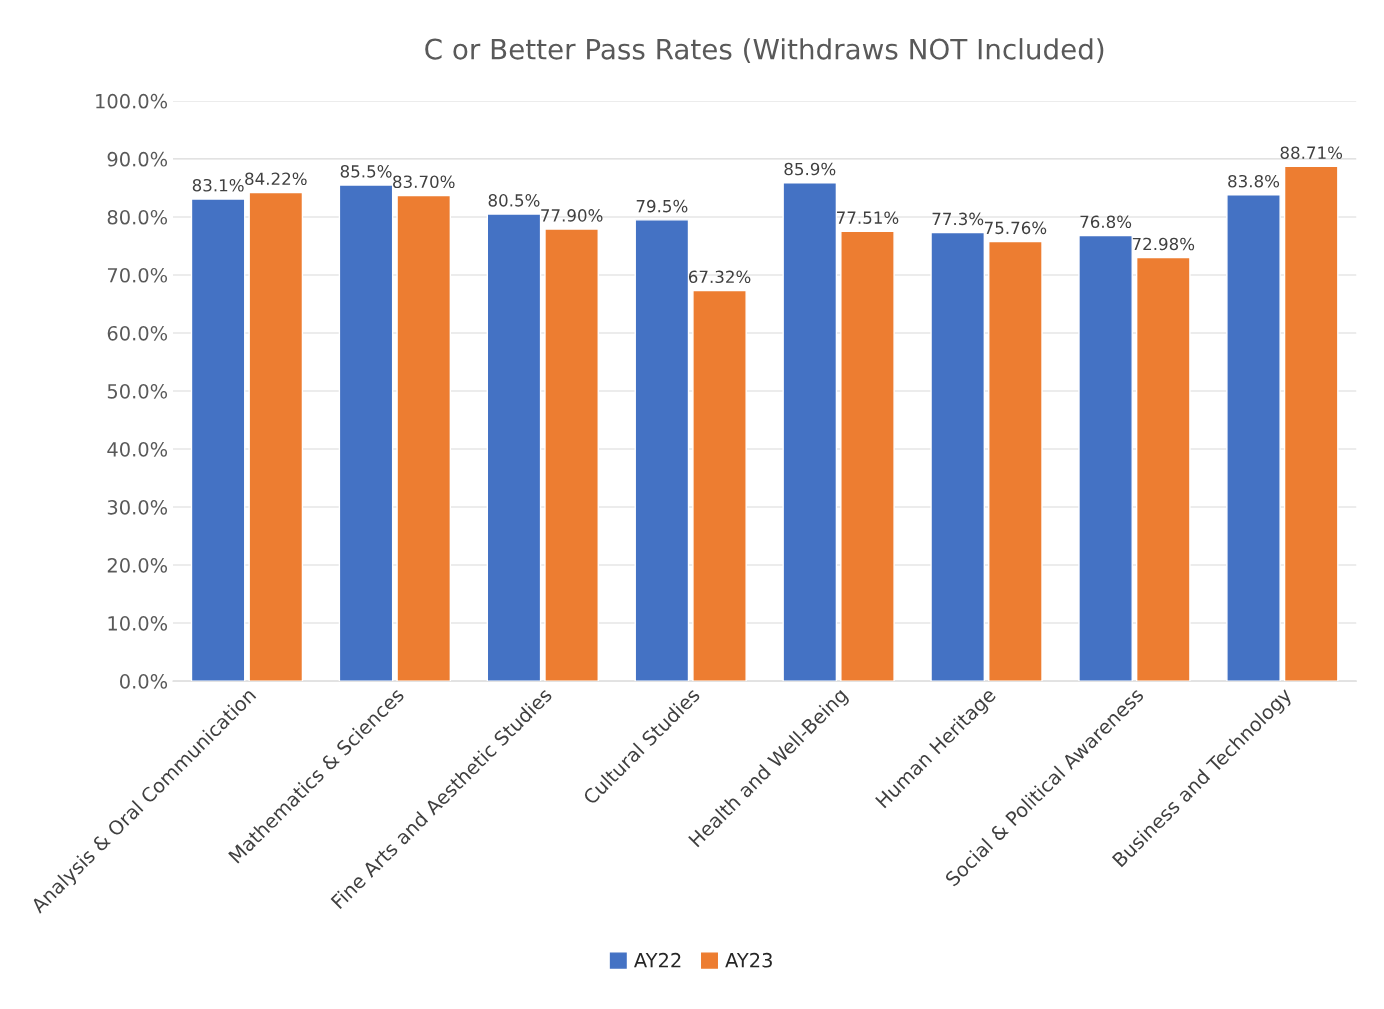 This screenshot has width=1384, height=1009. What do you see at coordinates (662, 206) in the screenshot?
I see `data-label: 79.5%` at bounding box center [662, 206].